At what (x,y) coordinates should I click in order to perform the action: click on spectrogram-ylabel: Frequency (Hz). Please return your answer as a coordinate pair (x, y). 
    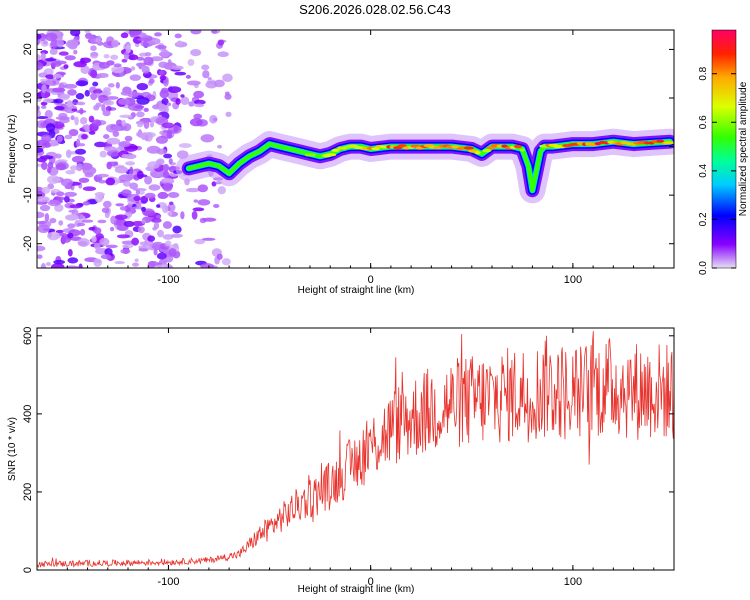
    Looking at the image, I should click on (12, 149).